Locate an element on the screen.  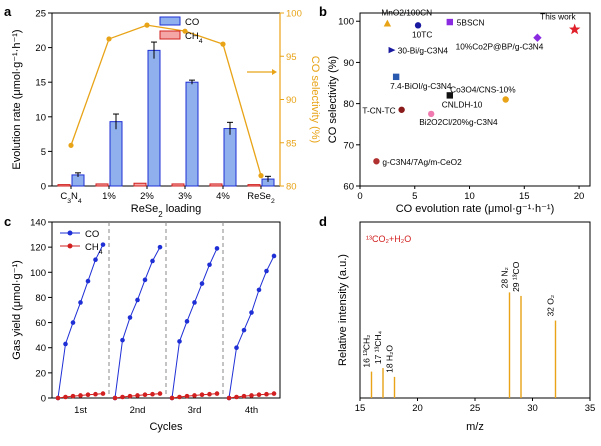
text-span: 2% is located at coordinates (147, 196).